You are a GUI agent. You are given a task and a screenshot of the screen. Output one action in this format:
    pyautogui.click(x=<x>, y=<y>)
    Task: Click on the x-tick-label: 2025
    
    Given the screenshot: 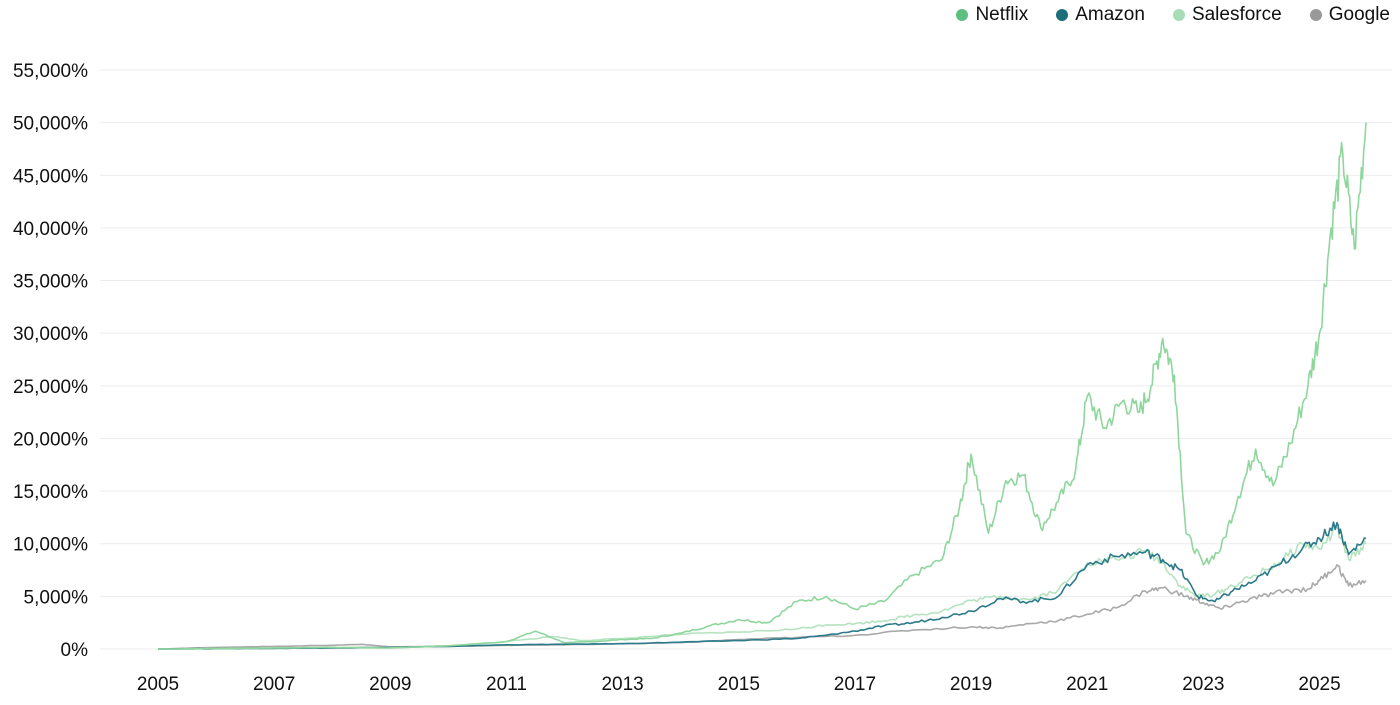 What is the action you would take?
    pyautogui.click(x=1319, y=684)
    